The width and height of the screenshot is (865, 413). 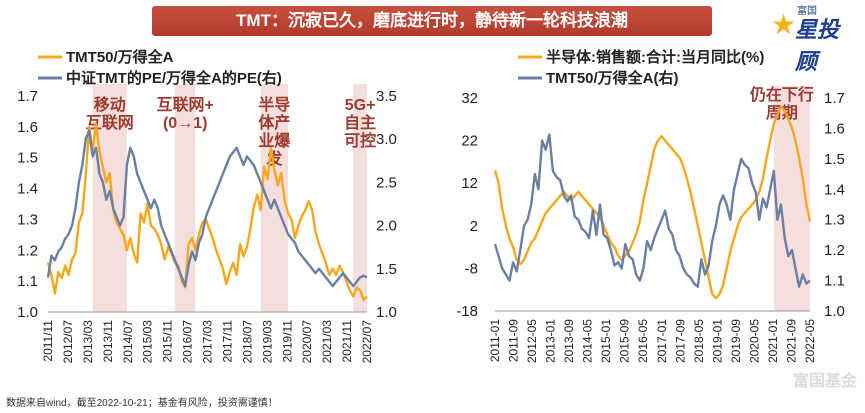 I want to click on x-tick-label: 2017/03, so click(x=208, y=342).